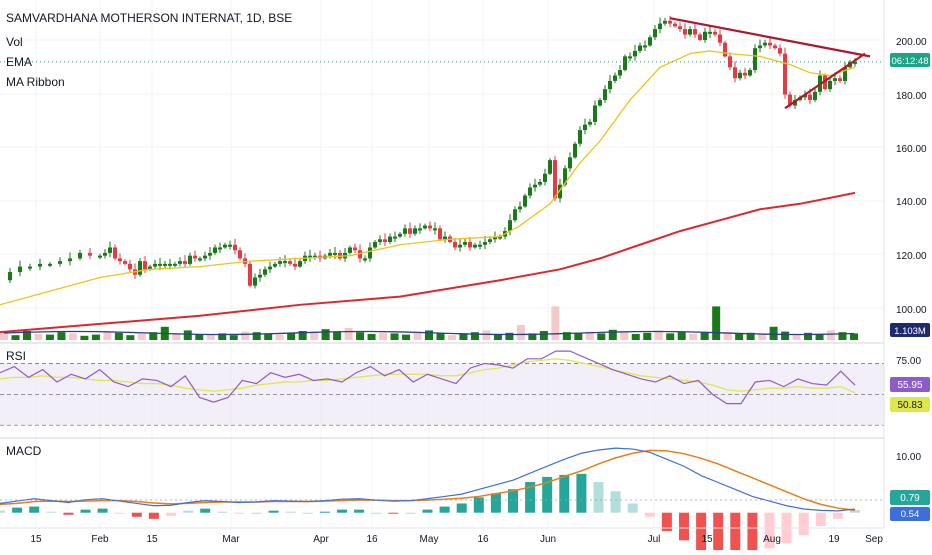 The width and height of the screenshot is (932, 555). Describe the element at coordinates (231, 539) in the screenshot. I see `x-tick-mar: Mar` at that location.